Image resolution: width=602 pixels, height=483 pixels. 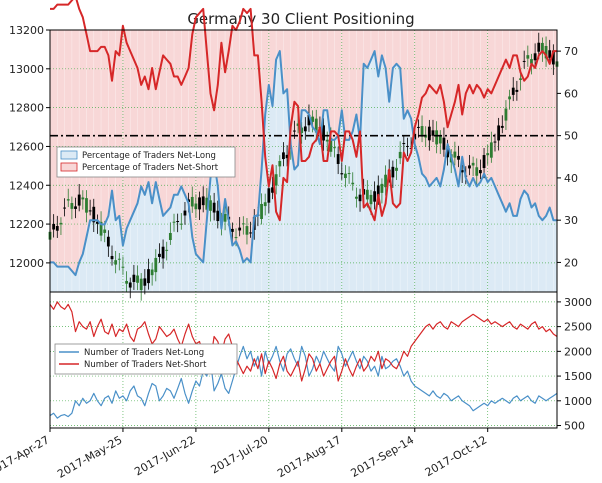 What do you see at coordinates (26, 455) in the screenshot?
I see `x-tick-label: 2017-Apr-27` at bounding box center [26, 455].